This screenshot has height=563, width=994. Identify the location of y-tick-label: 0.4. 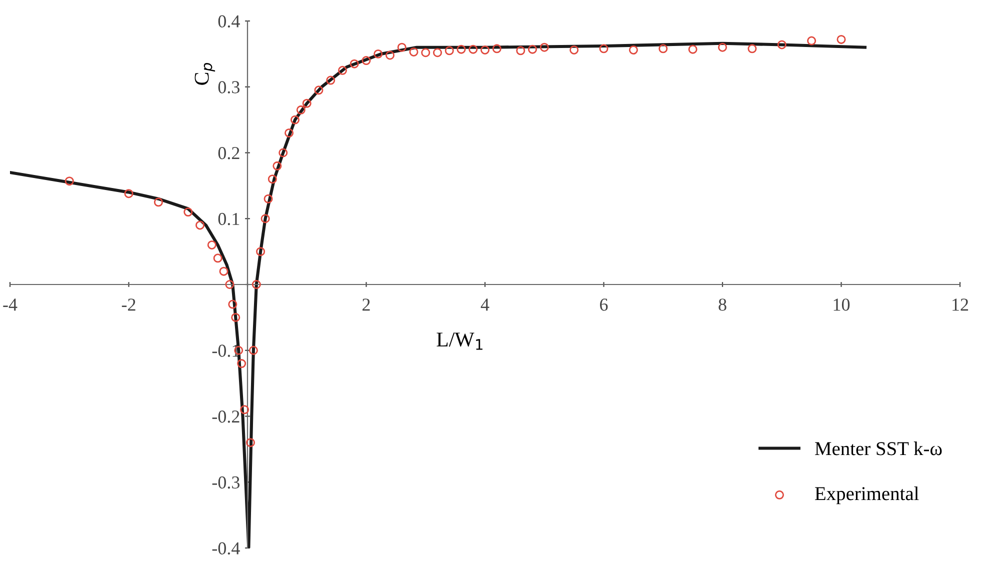
(229, 21).